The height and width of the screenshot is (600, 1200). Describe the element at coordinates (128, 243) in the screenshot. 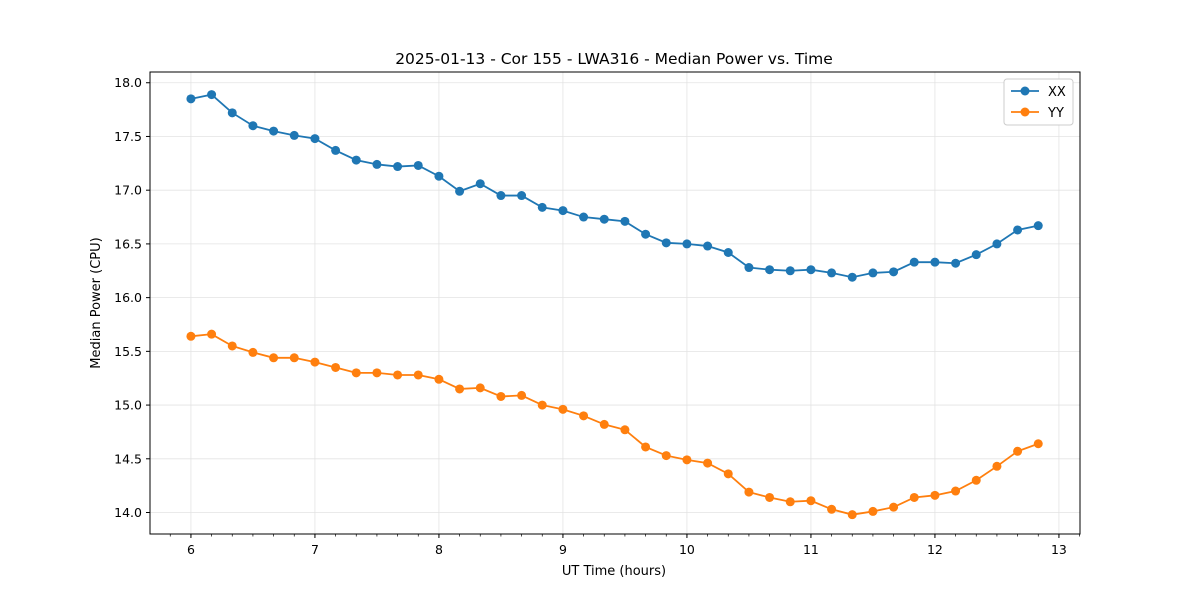

I see `y-tick-label: 16.5` at that location.